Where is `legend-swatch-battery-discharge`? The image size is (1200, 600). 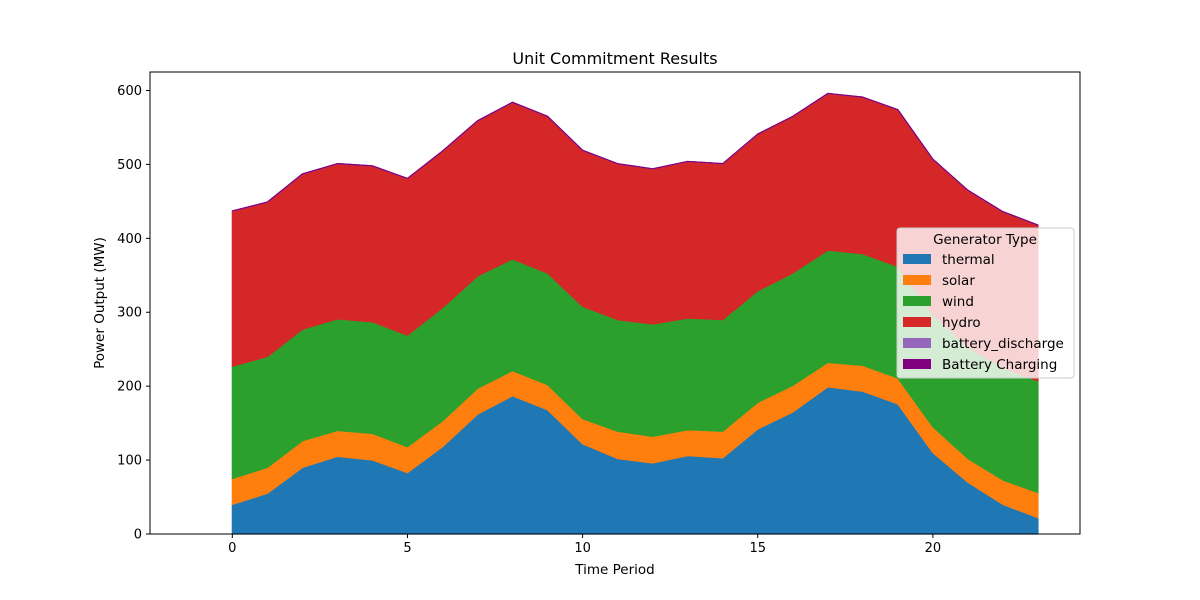 legend-swatch-battery-discharge is located at coordinates (917, 343).